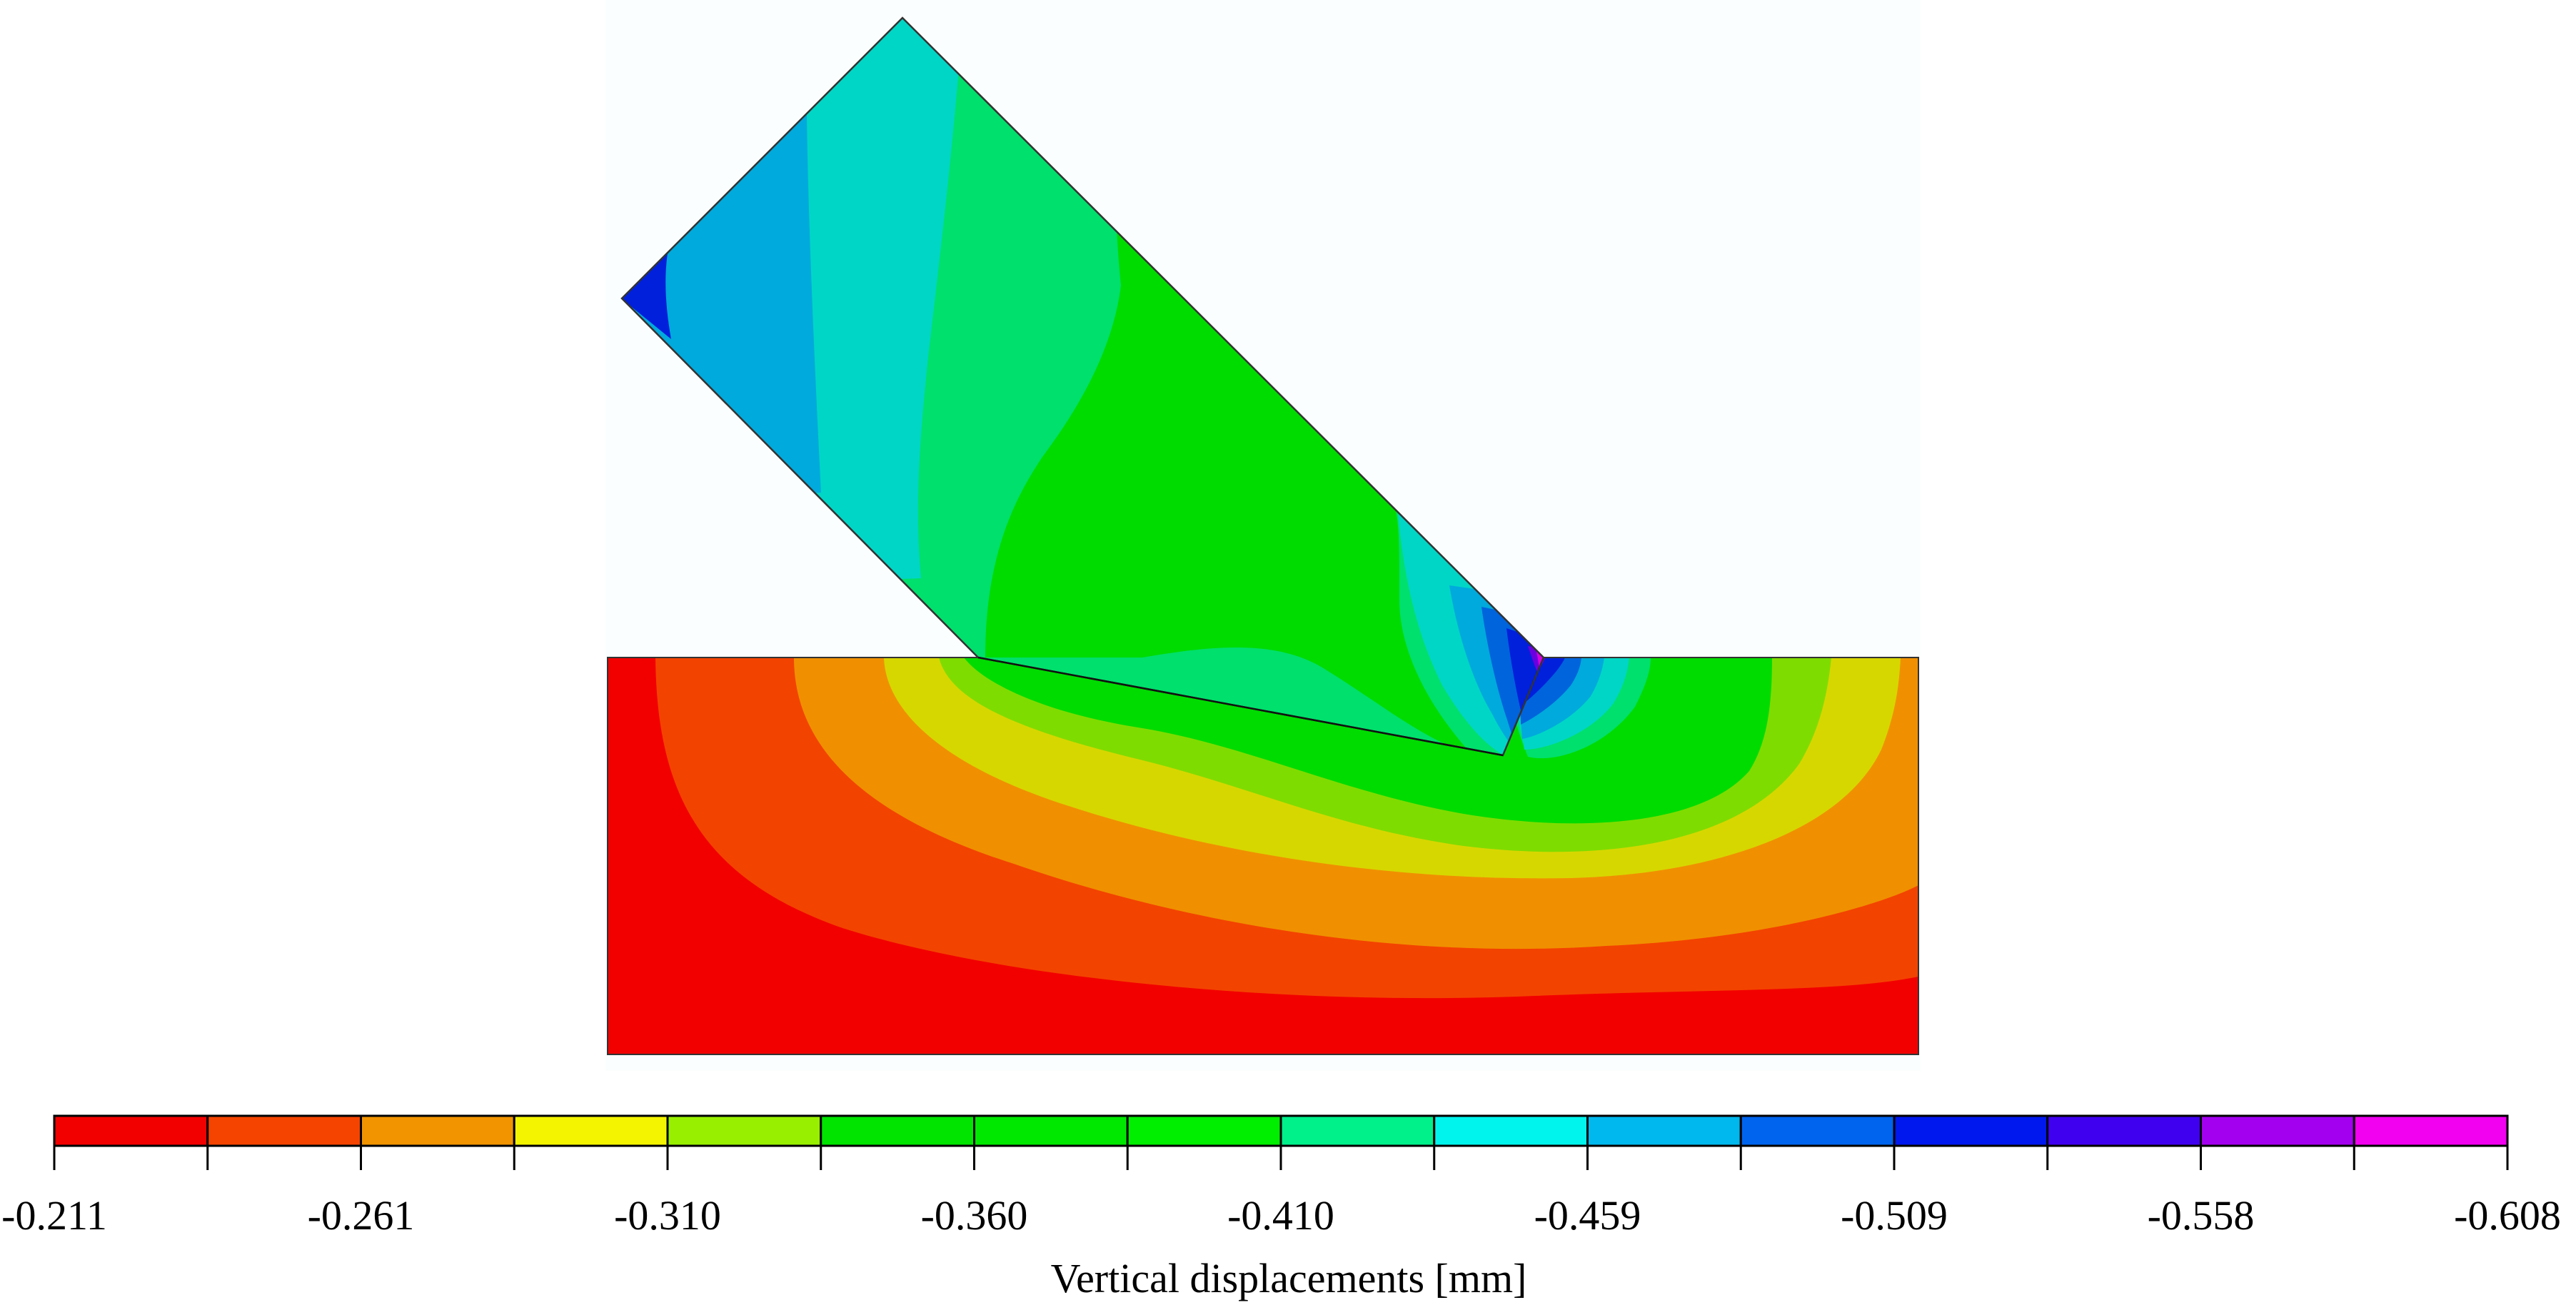 The width and height of the screenshot is (2576, 1315). Describe the element at coordinates (1240, 707) in the screenshot. I see `tool-contact-edge` at that location.